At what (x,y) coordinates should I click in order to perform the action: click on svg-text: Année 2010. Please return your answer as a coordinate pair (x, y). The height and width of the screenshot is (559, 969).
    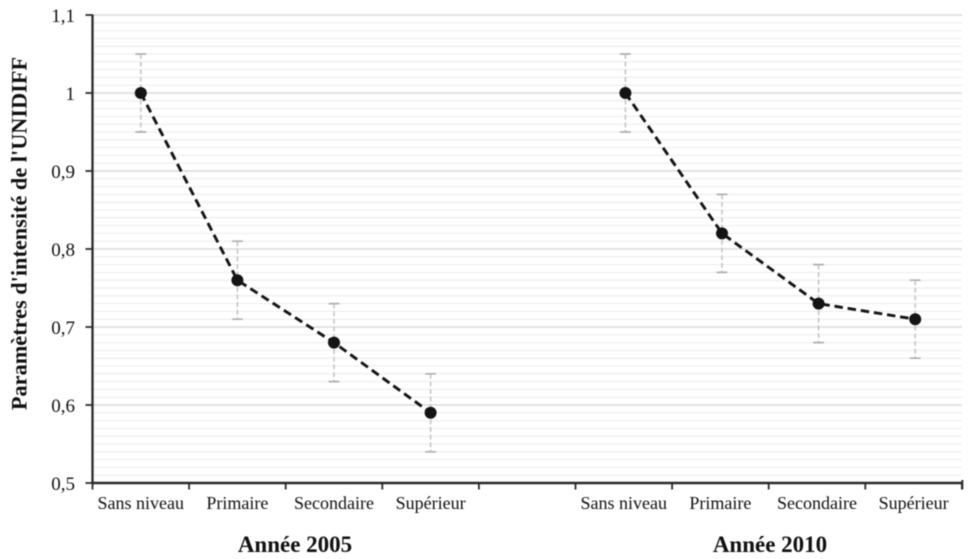
    Looking at the image, I should click on (770, 544).